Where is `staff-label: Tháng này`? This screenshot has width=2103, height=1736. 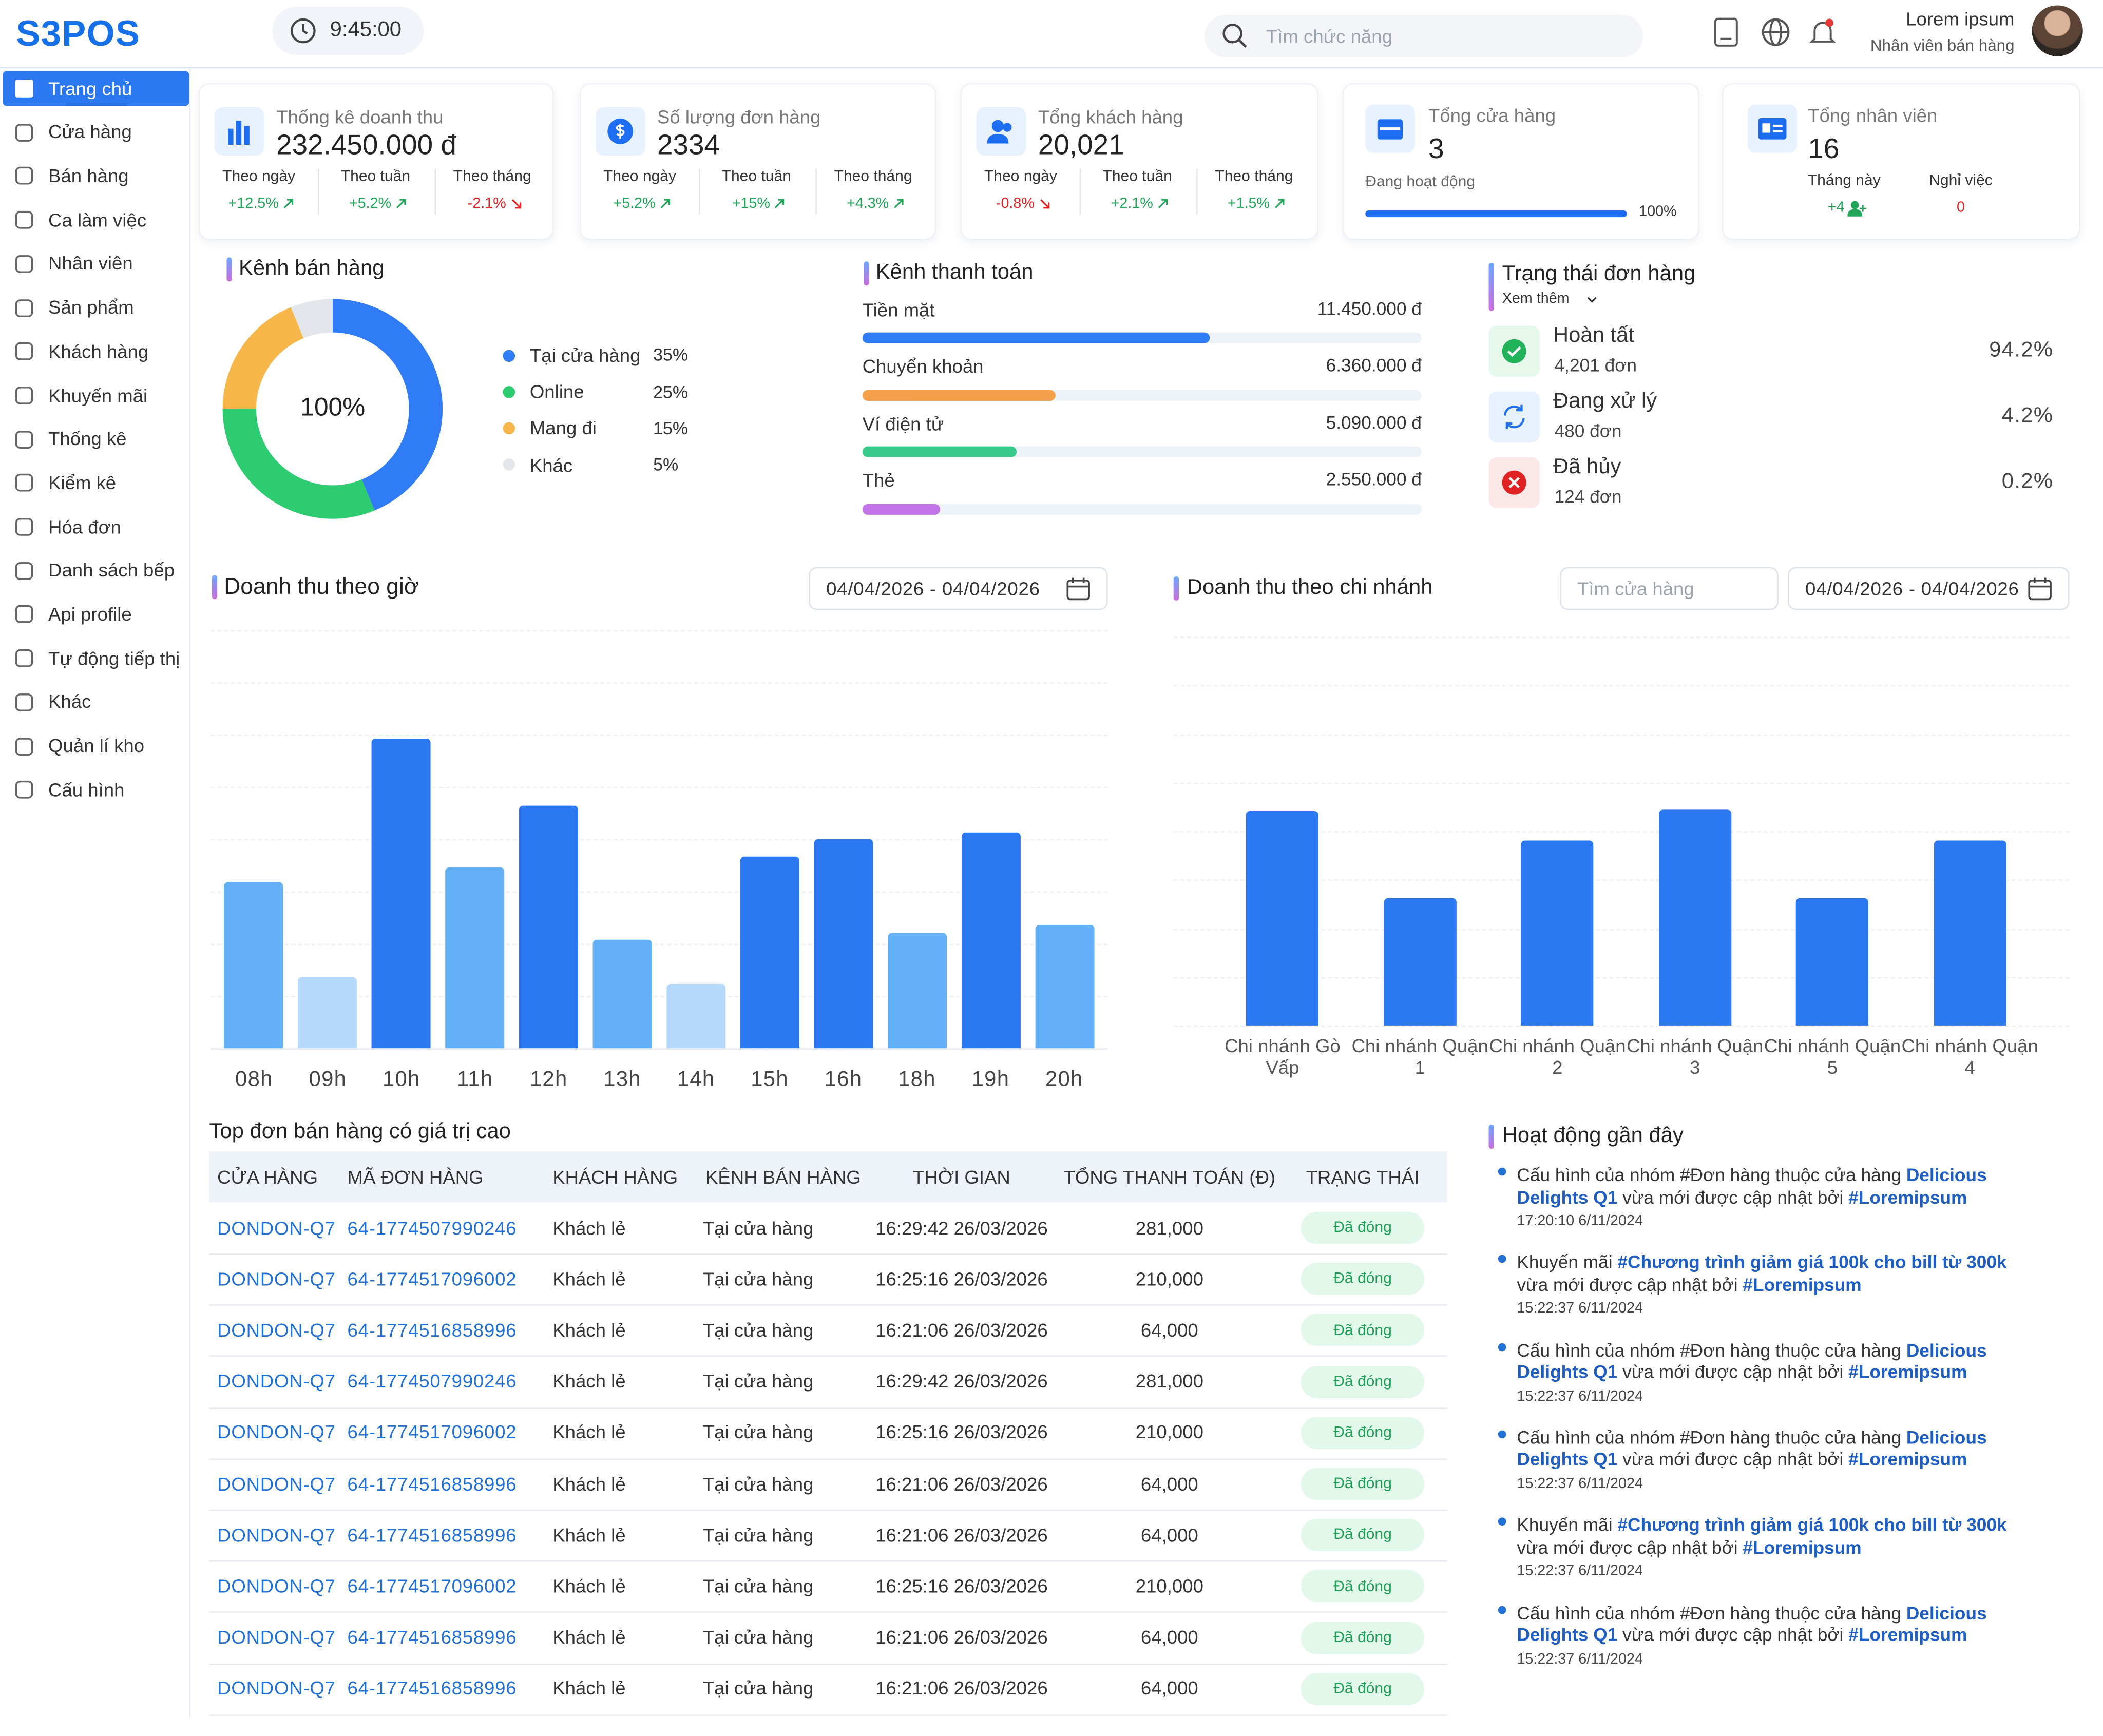 staff-label: Tháng này is located at coordinates (1844, 181).